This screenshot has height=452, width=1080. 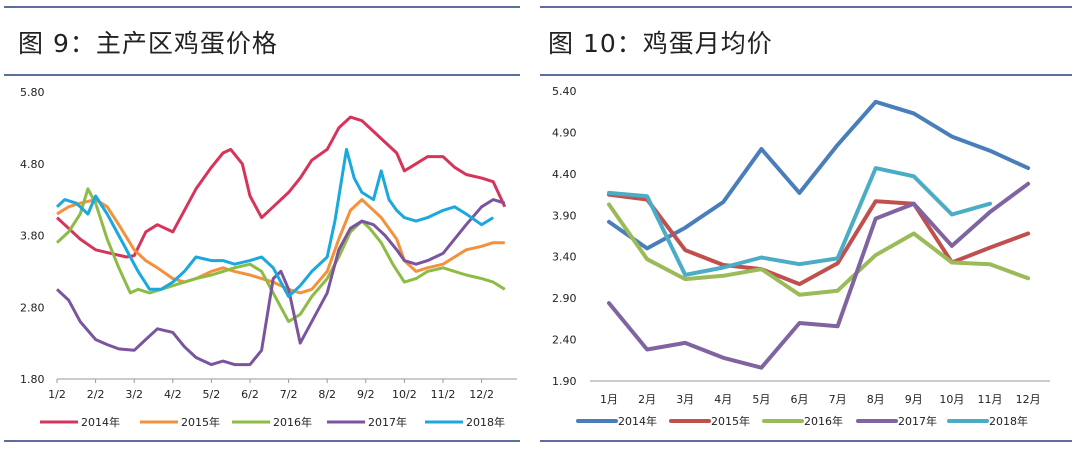 What do you see at coordinates (723, 399) in the screenshot?
I see `x-tick-label: 4月` at bounding box center [723, 399].